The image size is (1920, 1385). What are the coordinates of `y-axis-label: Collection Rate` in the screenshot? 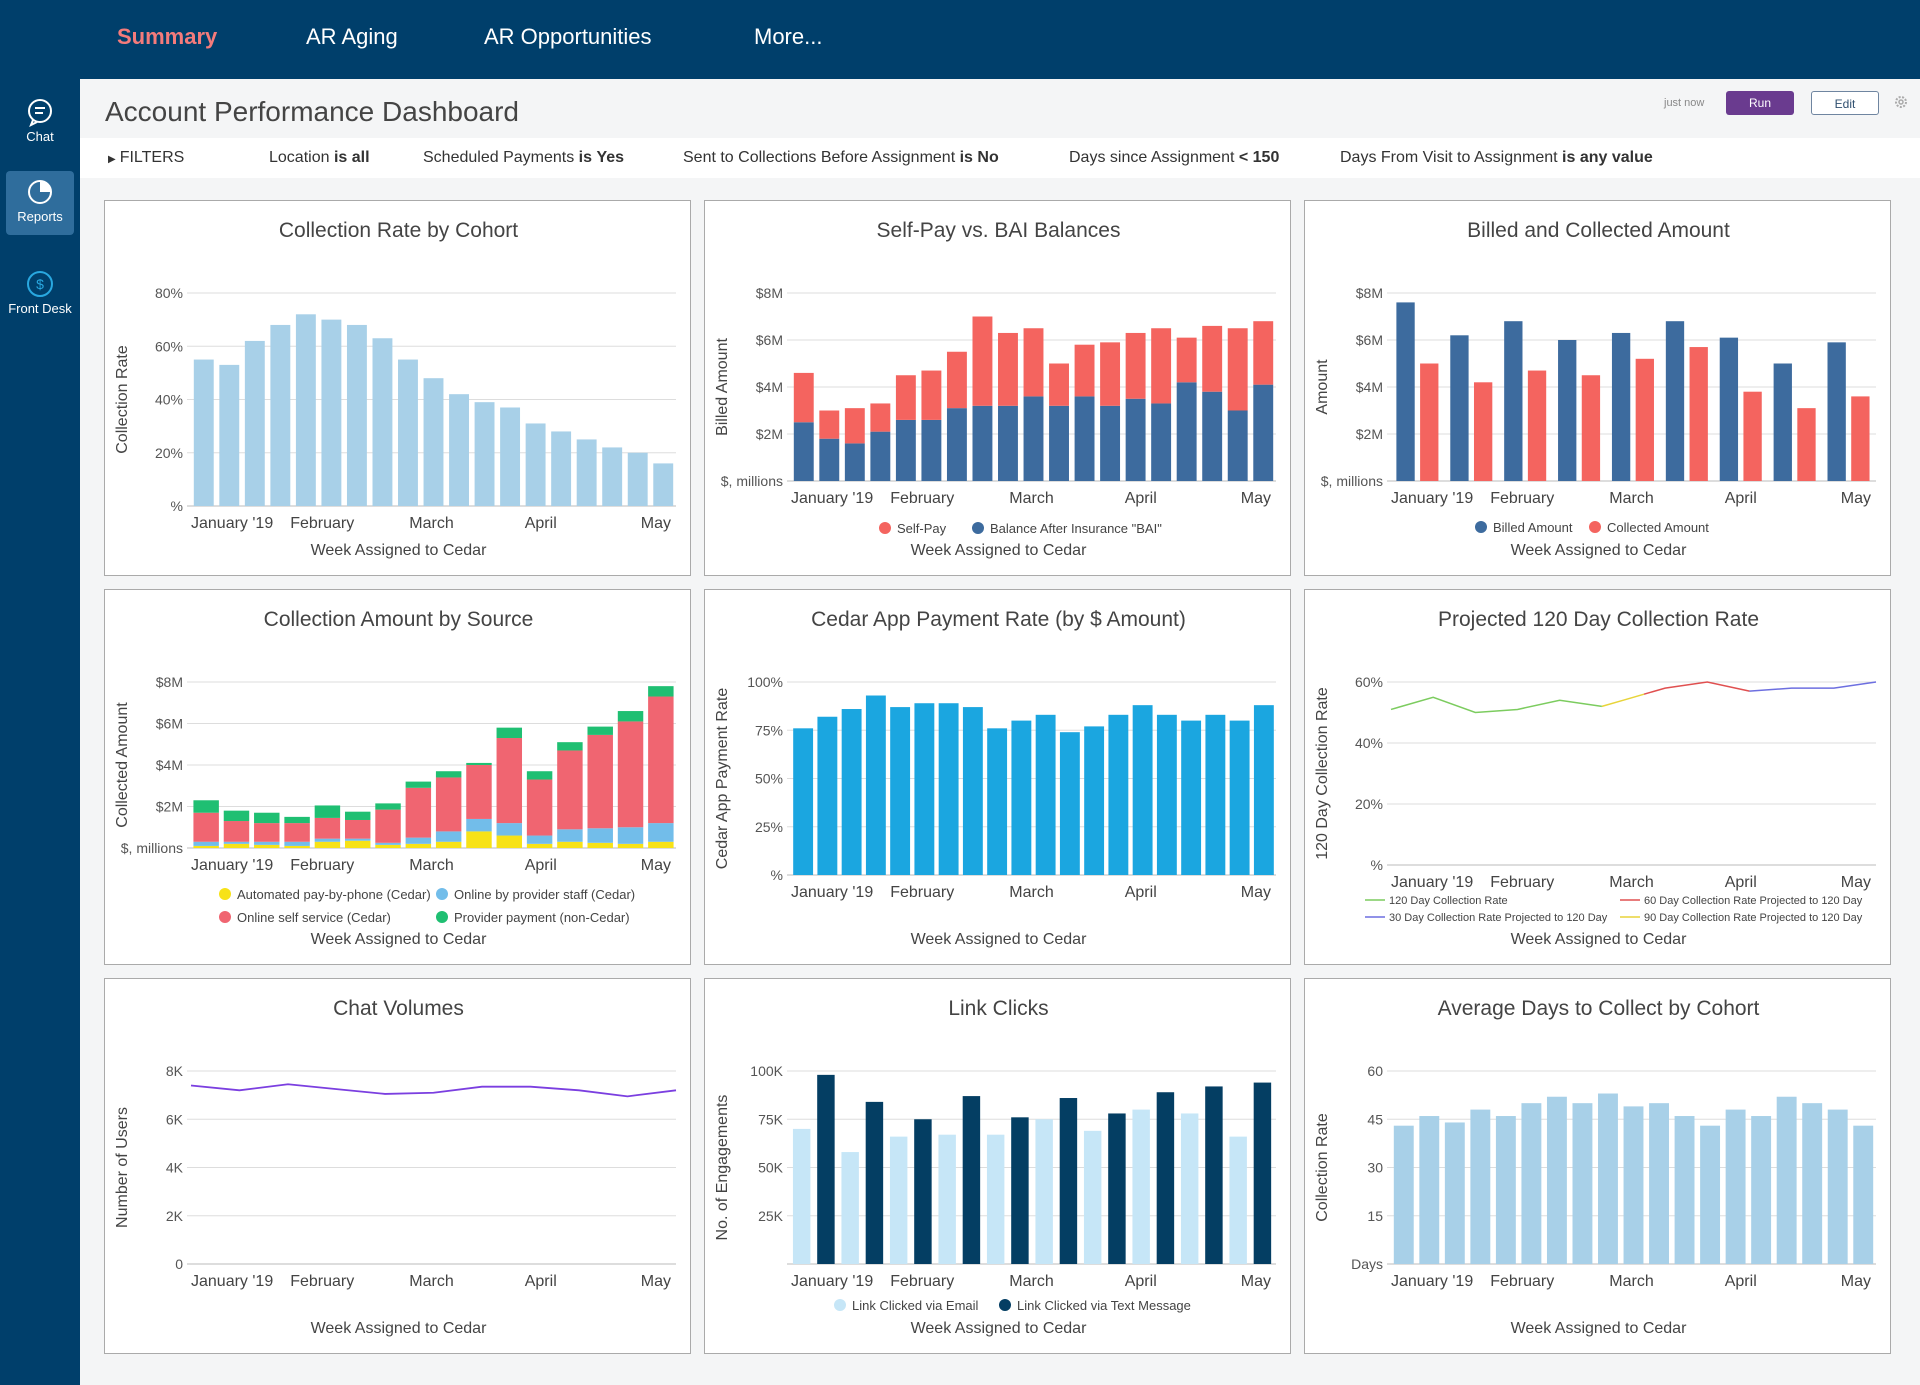 It's located at (1322, 1167).